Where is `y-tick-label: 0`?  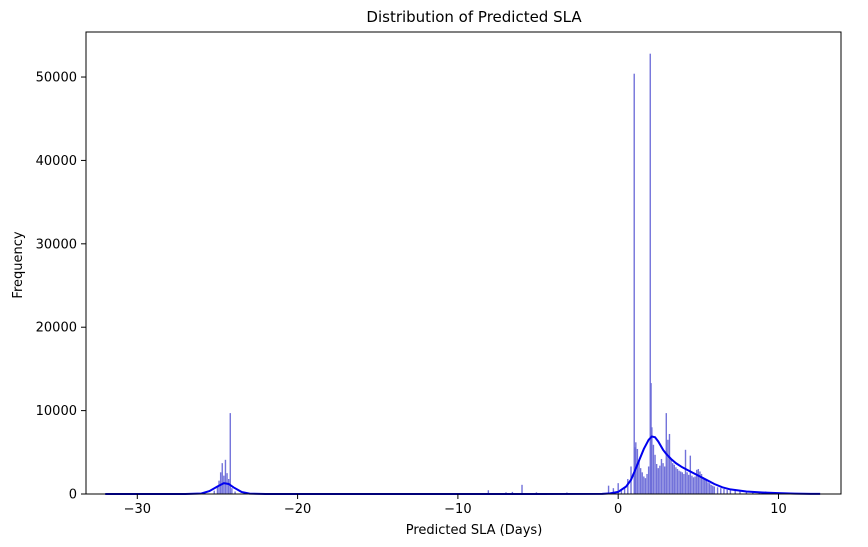
y-tick-label: 0 is located at coordinates (73, 495).